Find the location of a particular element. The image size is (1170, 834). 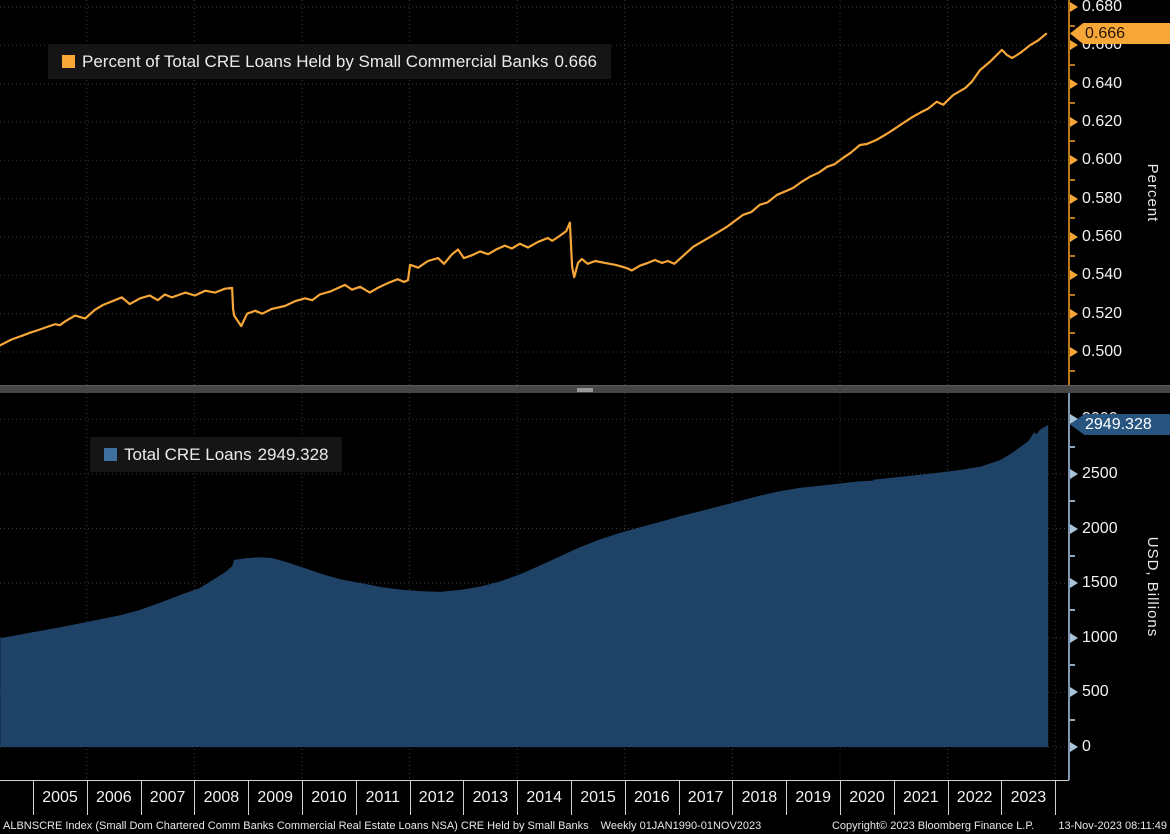

total-loans-legend: Total CRE Loans 2949.328 is located at coordinates (216, 454).